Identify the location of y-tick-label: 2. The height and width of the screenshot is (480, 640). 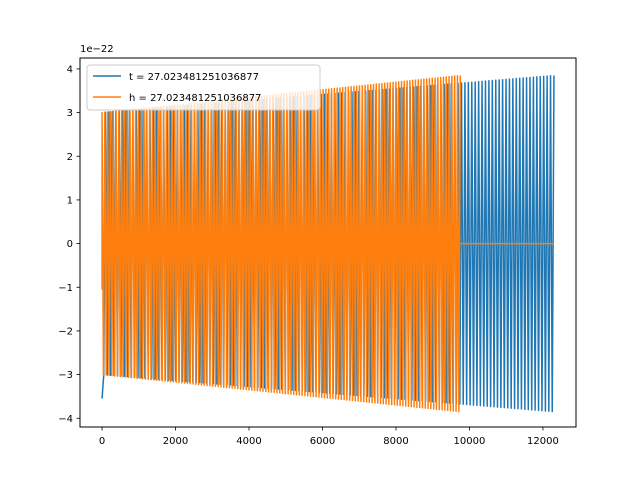
(70, 157).